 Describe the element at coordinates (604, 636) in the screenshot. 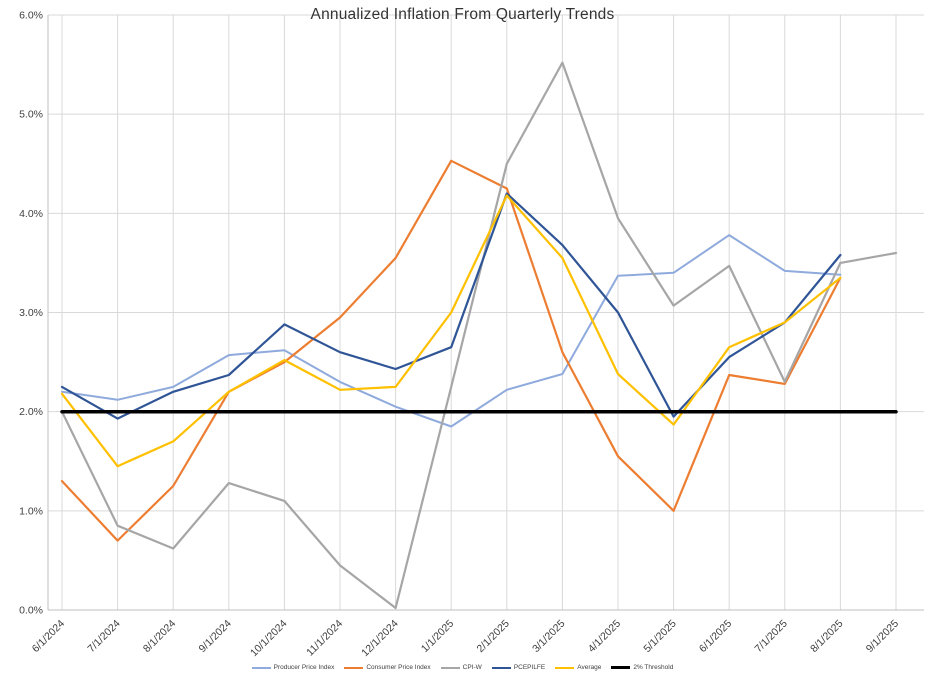

I see `x-axis-tick-label: 4/1/2025` at that location.